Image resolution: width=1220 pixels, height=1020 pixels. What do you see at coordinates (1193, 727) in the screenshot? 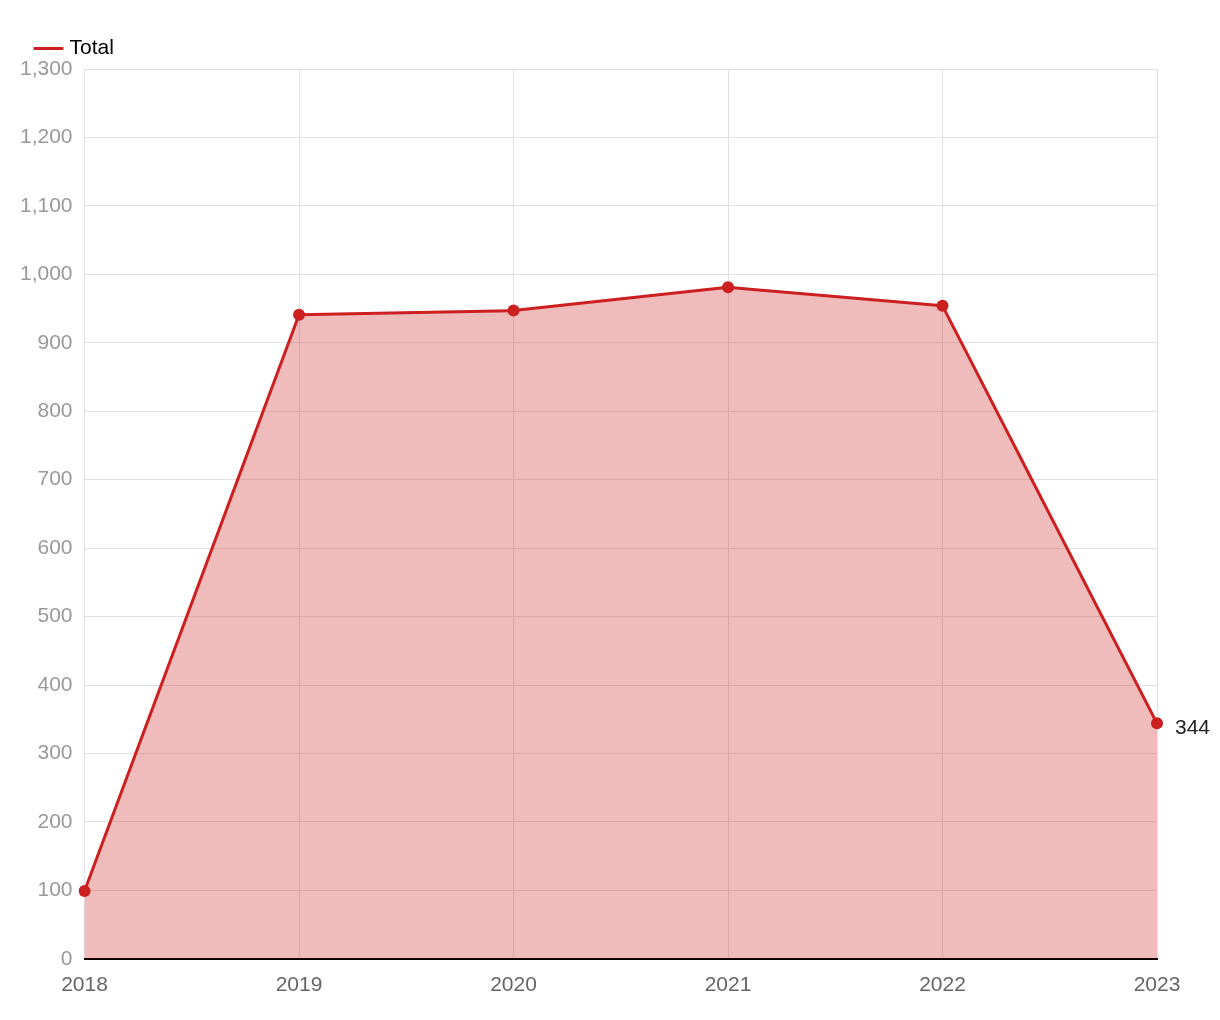
I see `data-label: 344` at bounding box center [1193, 727].